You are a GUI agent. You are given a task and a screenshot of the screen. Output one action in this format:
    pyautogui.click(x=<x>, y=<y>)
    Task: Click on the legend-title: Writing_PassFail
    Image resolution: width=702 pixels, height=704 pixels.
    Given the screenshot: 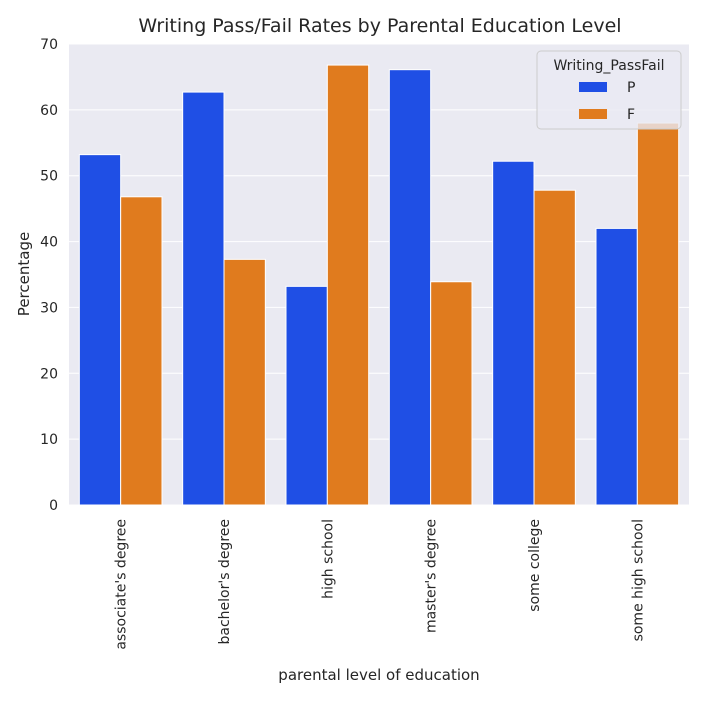 What is the action you would take?
    pyautogui.click(x=608, y=66)
    